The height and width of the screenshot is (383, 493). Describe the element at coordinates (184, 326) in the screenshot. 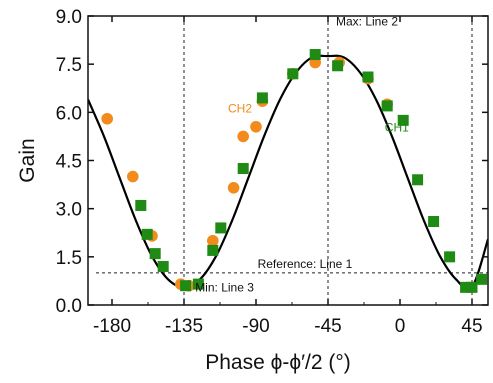

I see `x-tick-label: -135` at that location.